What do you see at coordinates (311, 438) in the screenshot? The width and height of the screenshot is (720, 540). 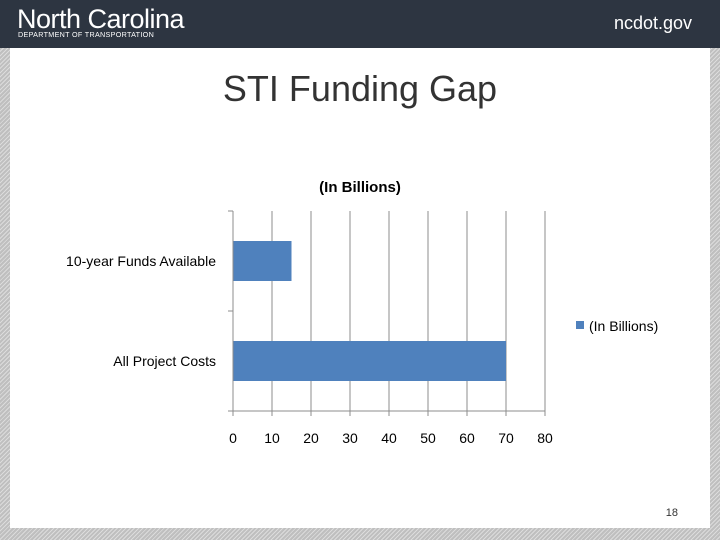 I see `x-tick-label: 20` at bounding box center [311, 438].